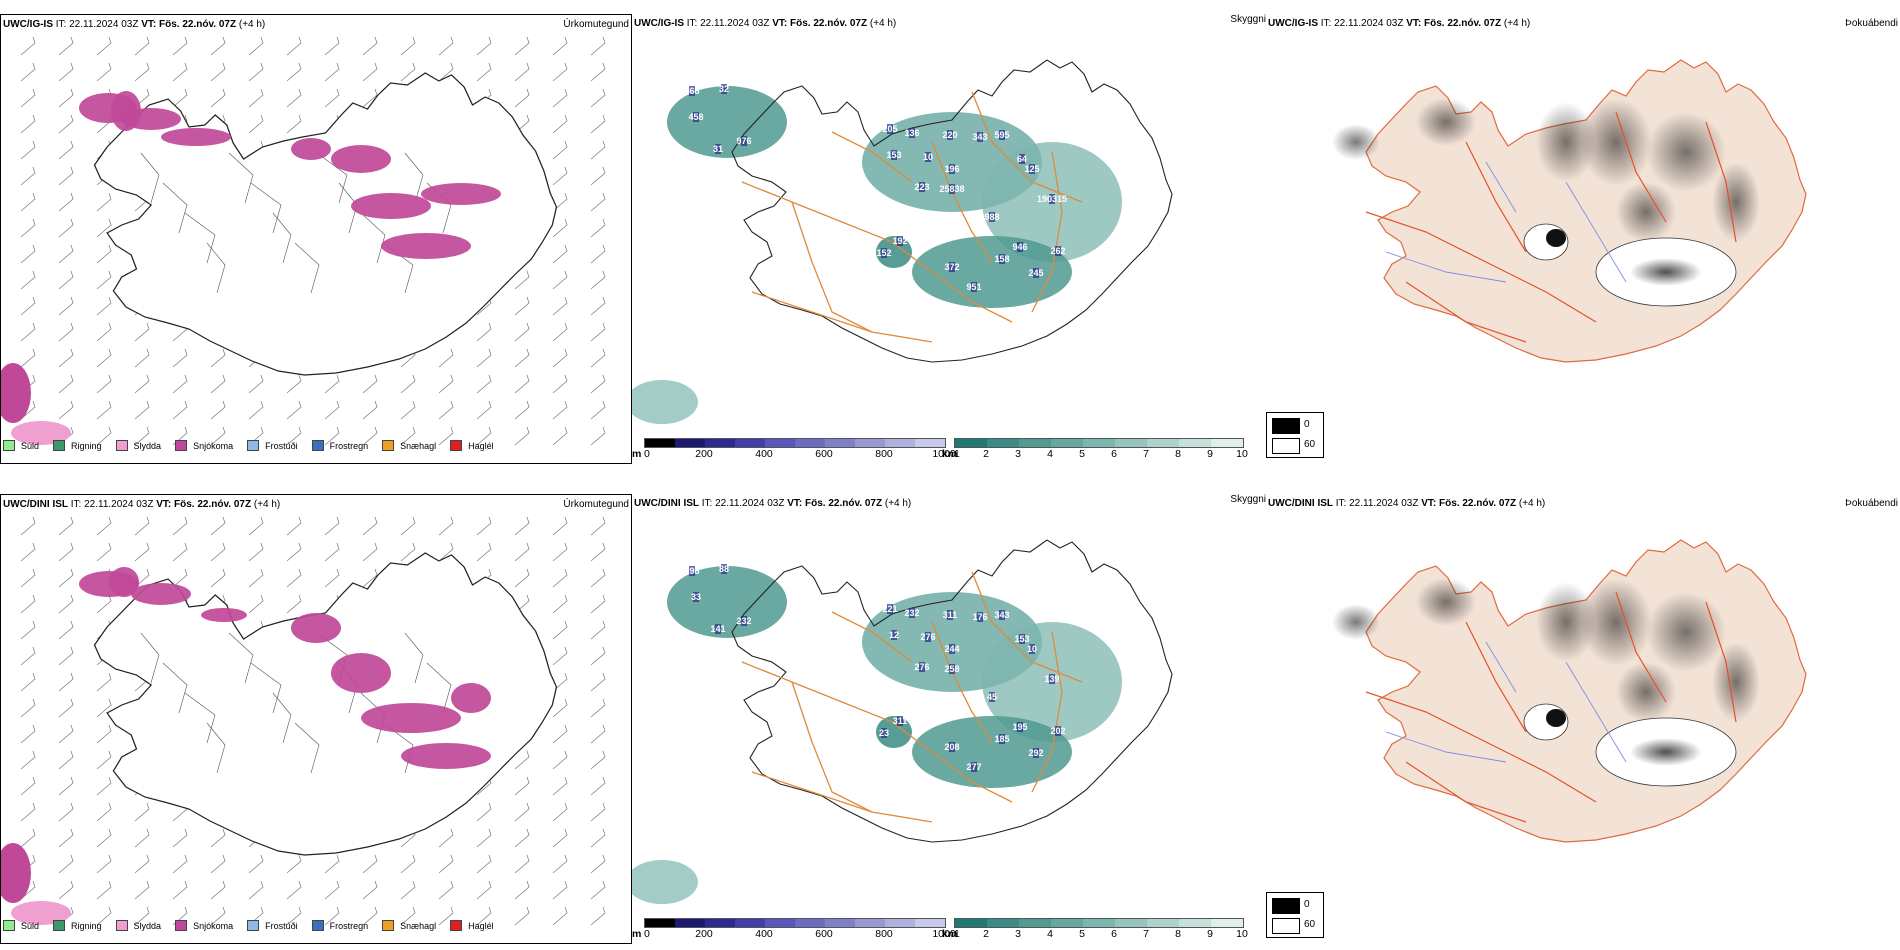  What do you see at coordinates (30, 445) in the screenshot?
I see `precip-legend-label: Súld` at bounding box center [30, 445].